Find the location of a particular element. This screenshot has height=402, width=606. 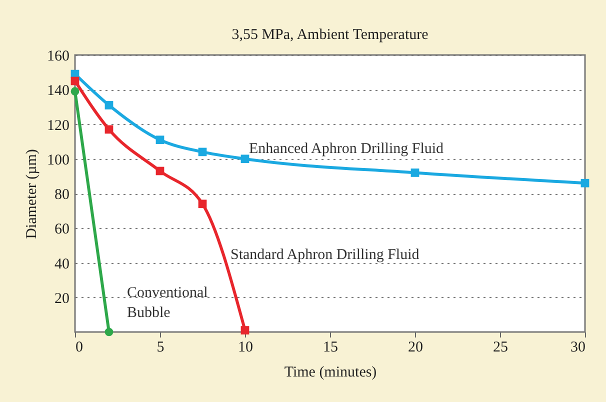

y-tick-label: 40 is located at coordinates (62, 264).